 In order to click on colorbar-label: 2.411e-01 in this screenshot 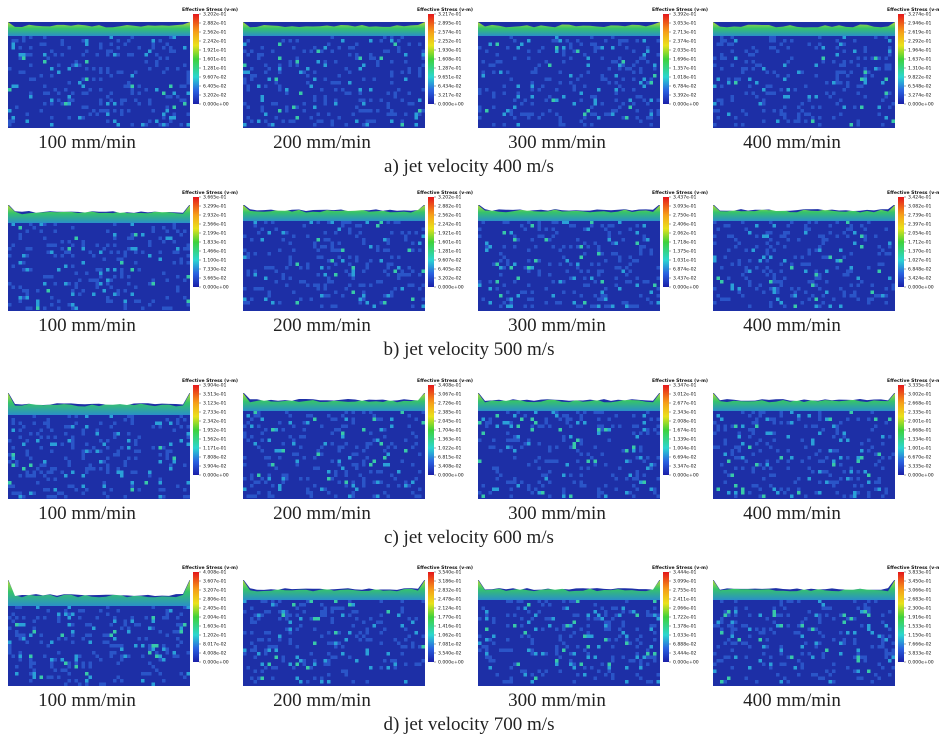, I will do `click(685, 600)`.